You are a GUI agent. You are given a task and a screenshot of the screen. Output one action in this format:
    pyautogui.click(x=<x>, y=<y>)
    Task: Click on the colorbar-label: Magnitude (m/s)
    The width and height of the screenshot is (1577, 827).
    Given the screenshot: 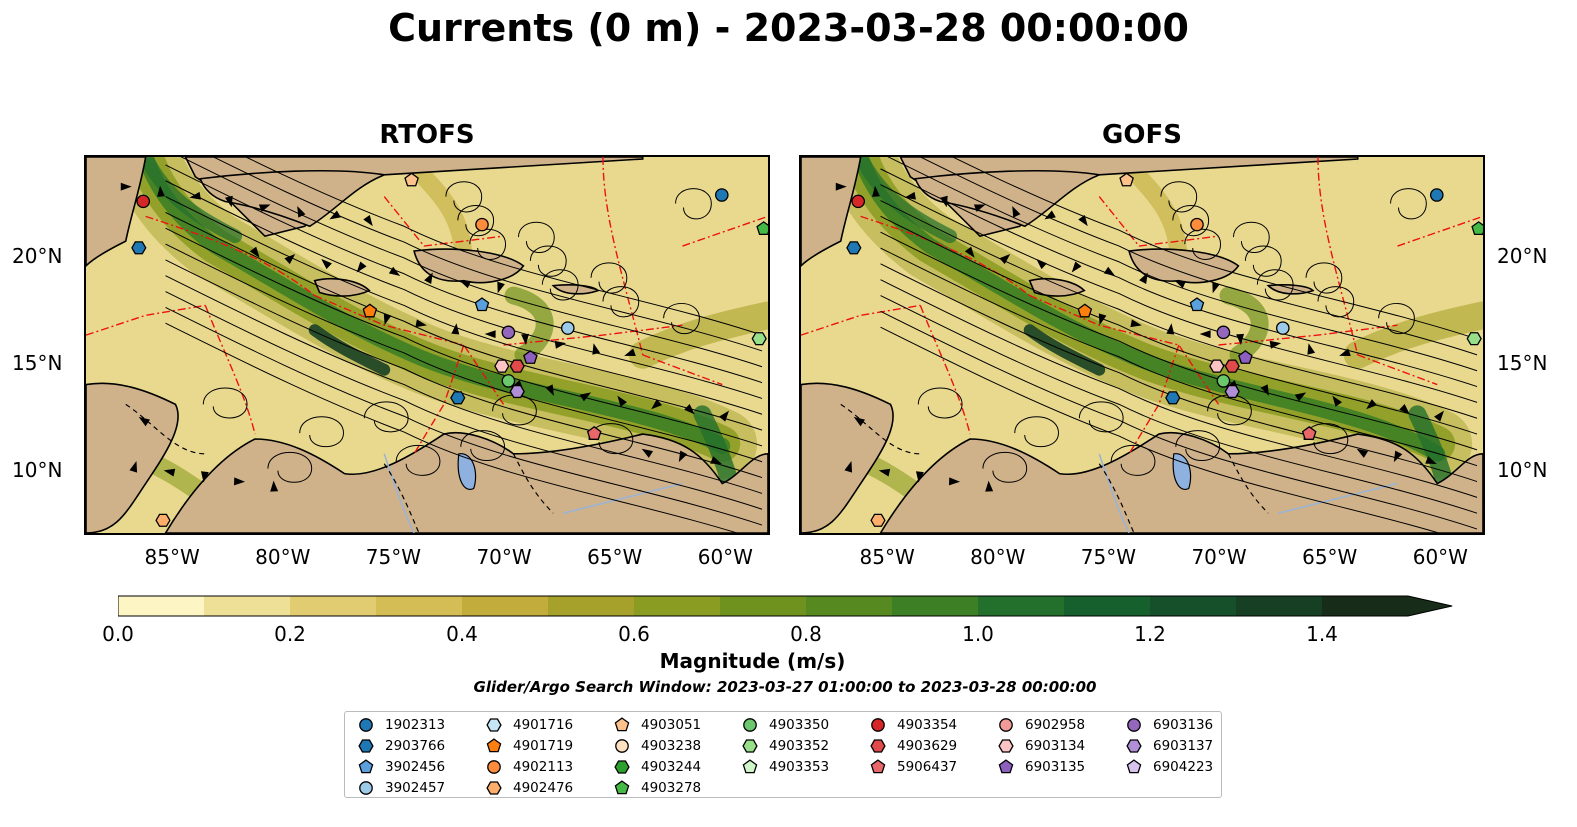 What is the action you would take?
    pyautogui.click(x=752, y=661)
    